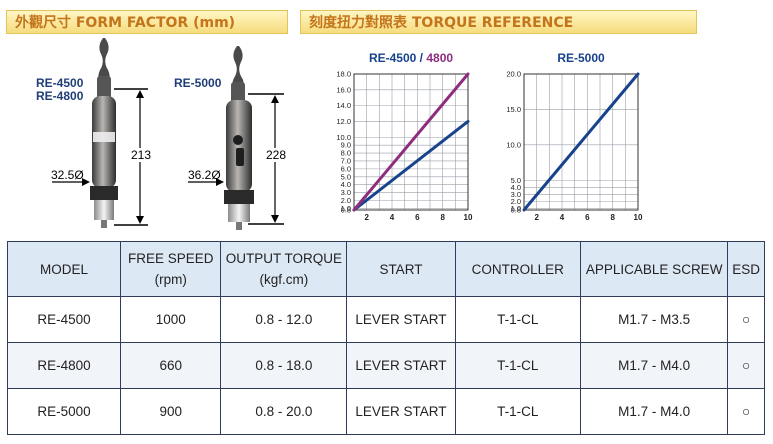 Image resolution: width=773 pixels, height=444 pixels. Describe the element at coordinates (60, 96) in the screenshot. I see `tool1-model-label-2: RE-4800` at that location.